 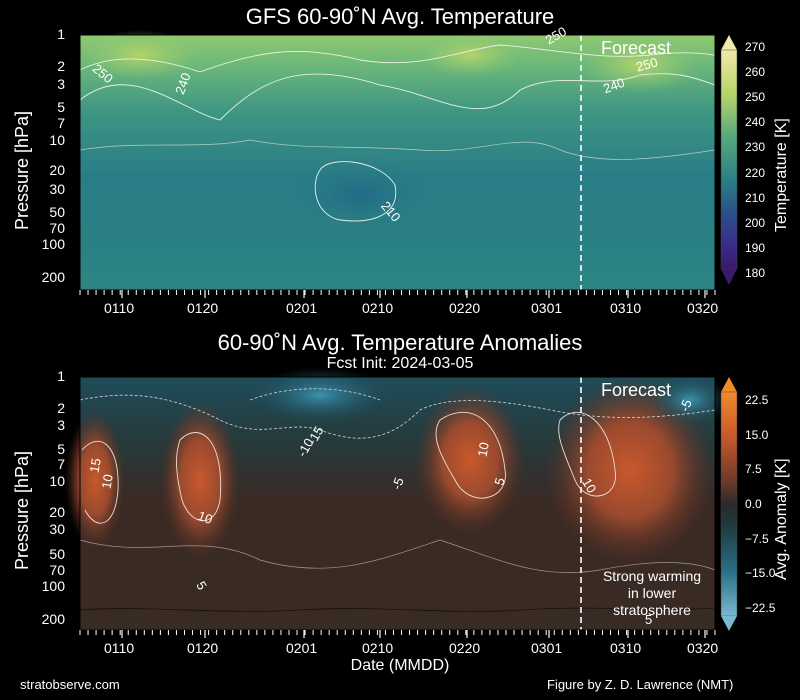 I want to click on contour-label: 5, so click(x=649, y=619).